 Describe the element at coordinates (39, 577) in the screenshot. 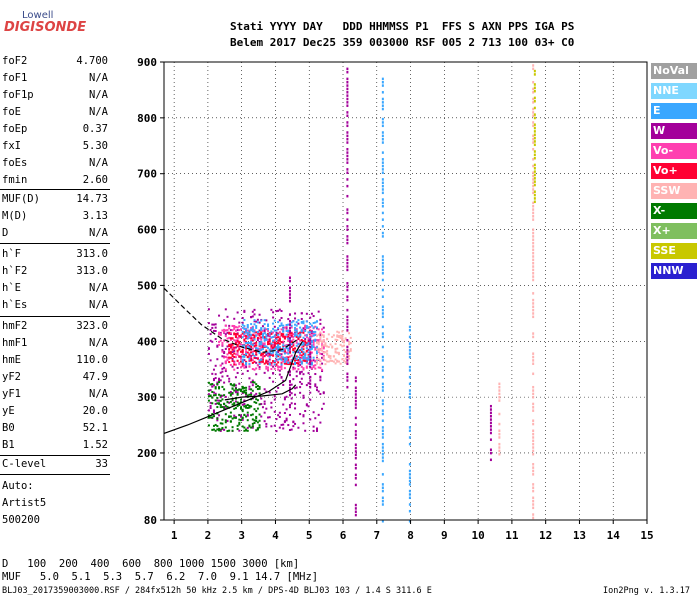

I see `muf-value: 5.0` at that location.